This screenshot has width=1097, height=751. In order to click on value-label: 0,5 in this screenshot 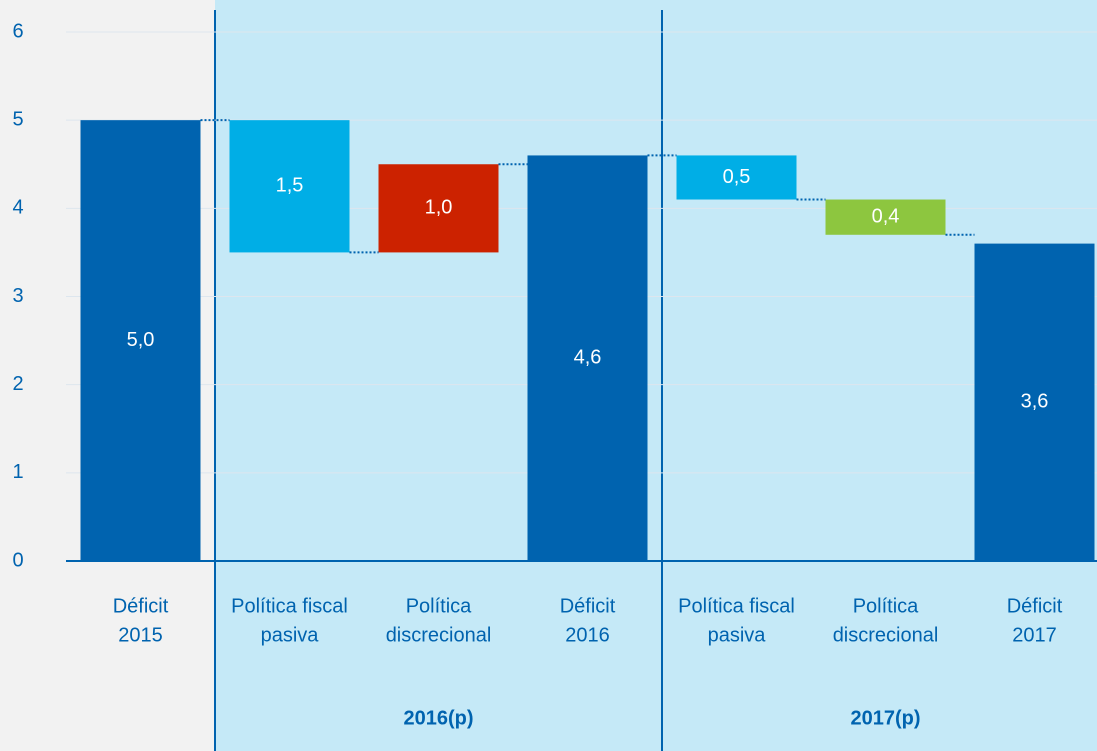, I will do `click(737, 177)`.